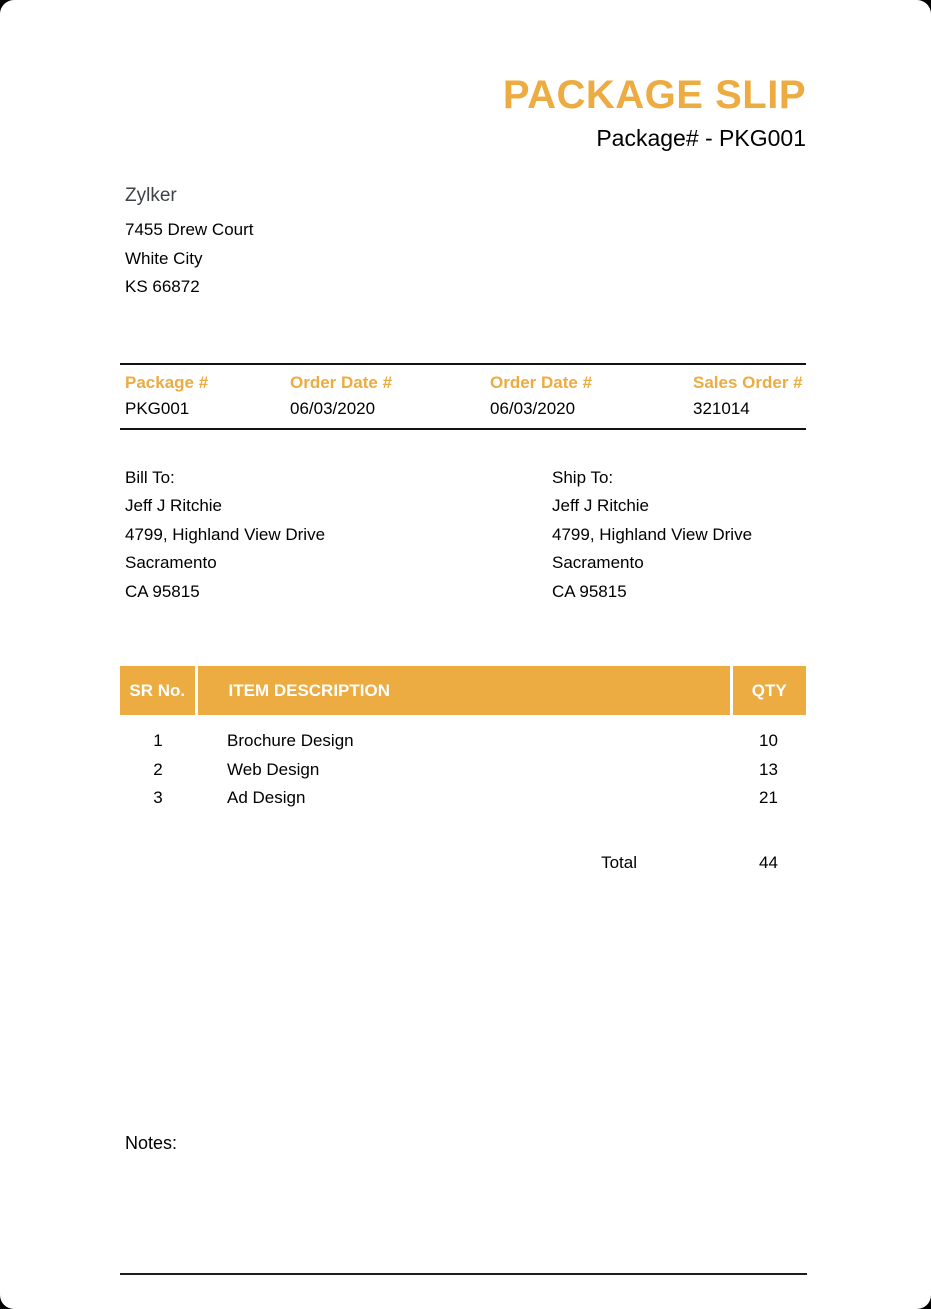 Image resolution: width=931 pixels, height=1309 pixels. I want to click on ship-to-label: Ship To:, so click(583, 477).